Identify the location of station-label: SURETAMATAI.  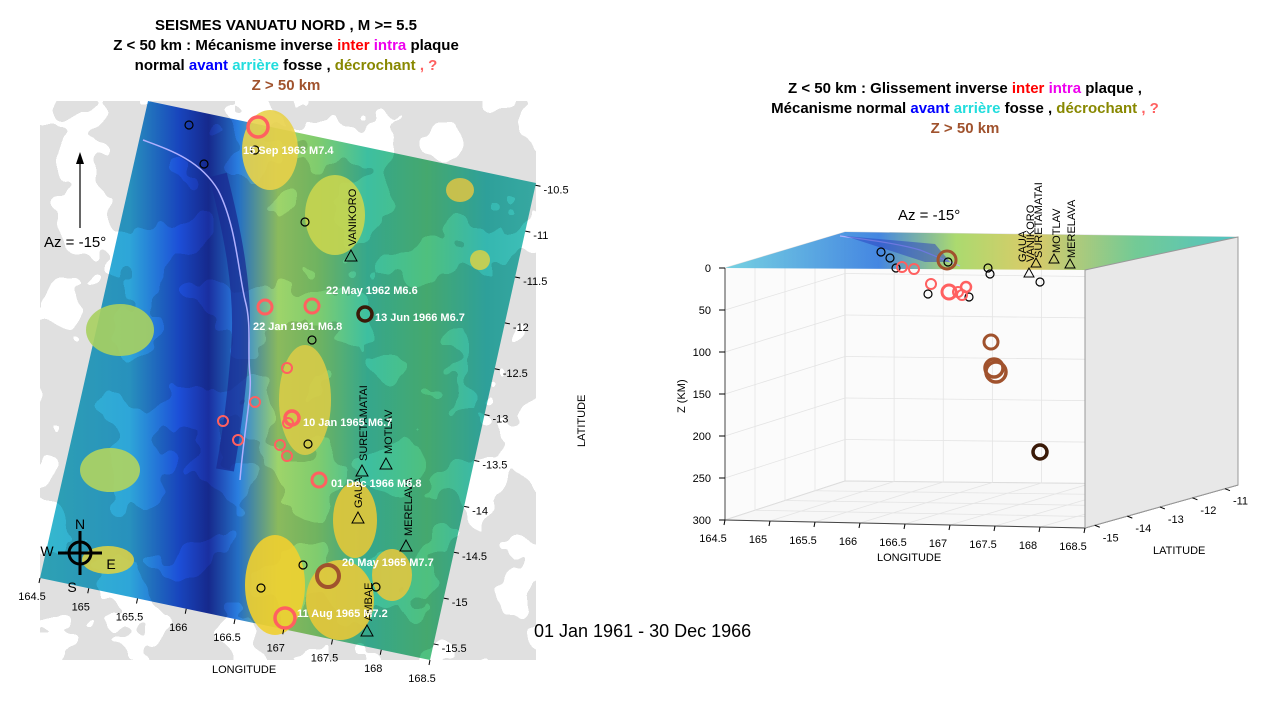
(364, 423).